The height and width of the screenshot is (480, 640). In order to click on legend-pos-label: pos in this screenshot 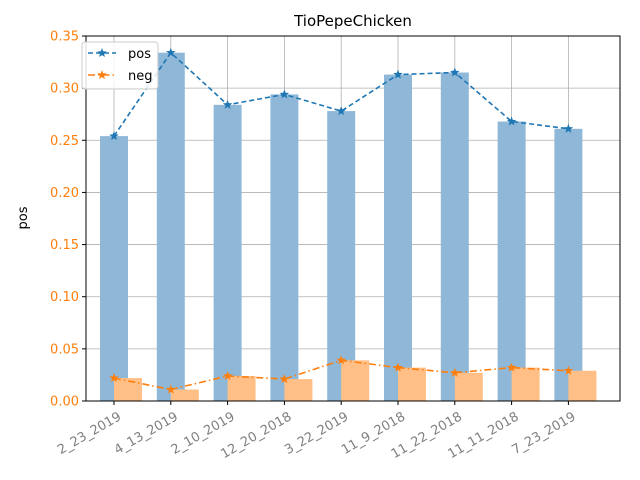, I will do `click(139, 54)`.